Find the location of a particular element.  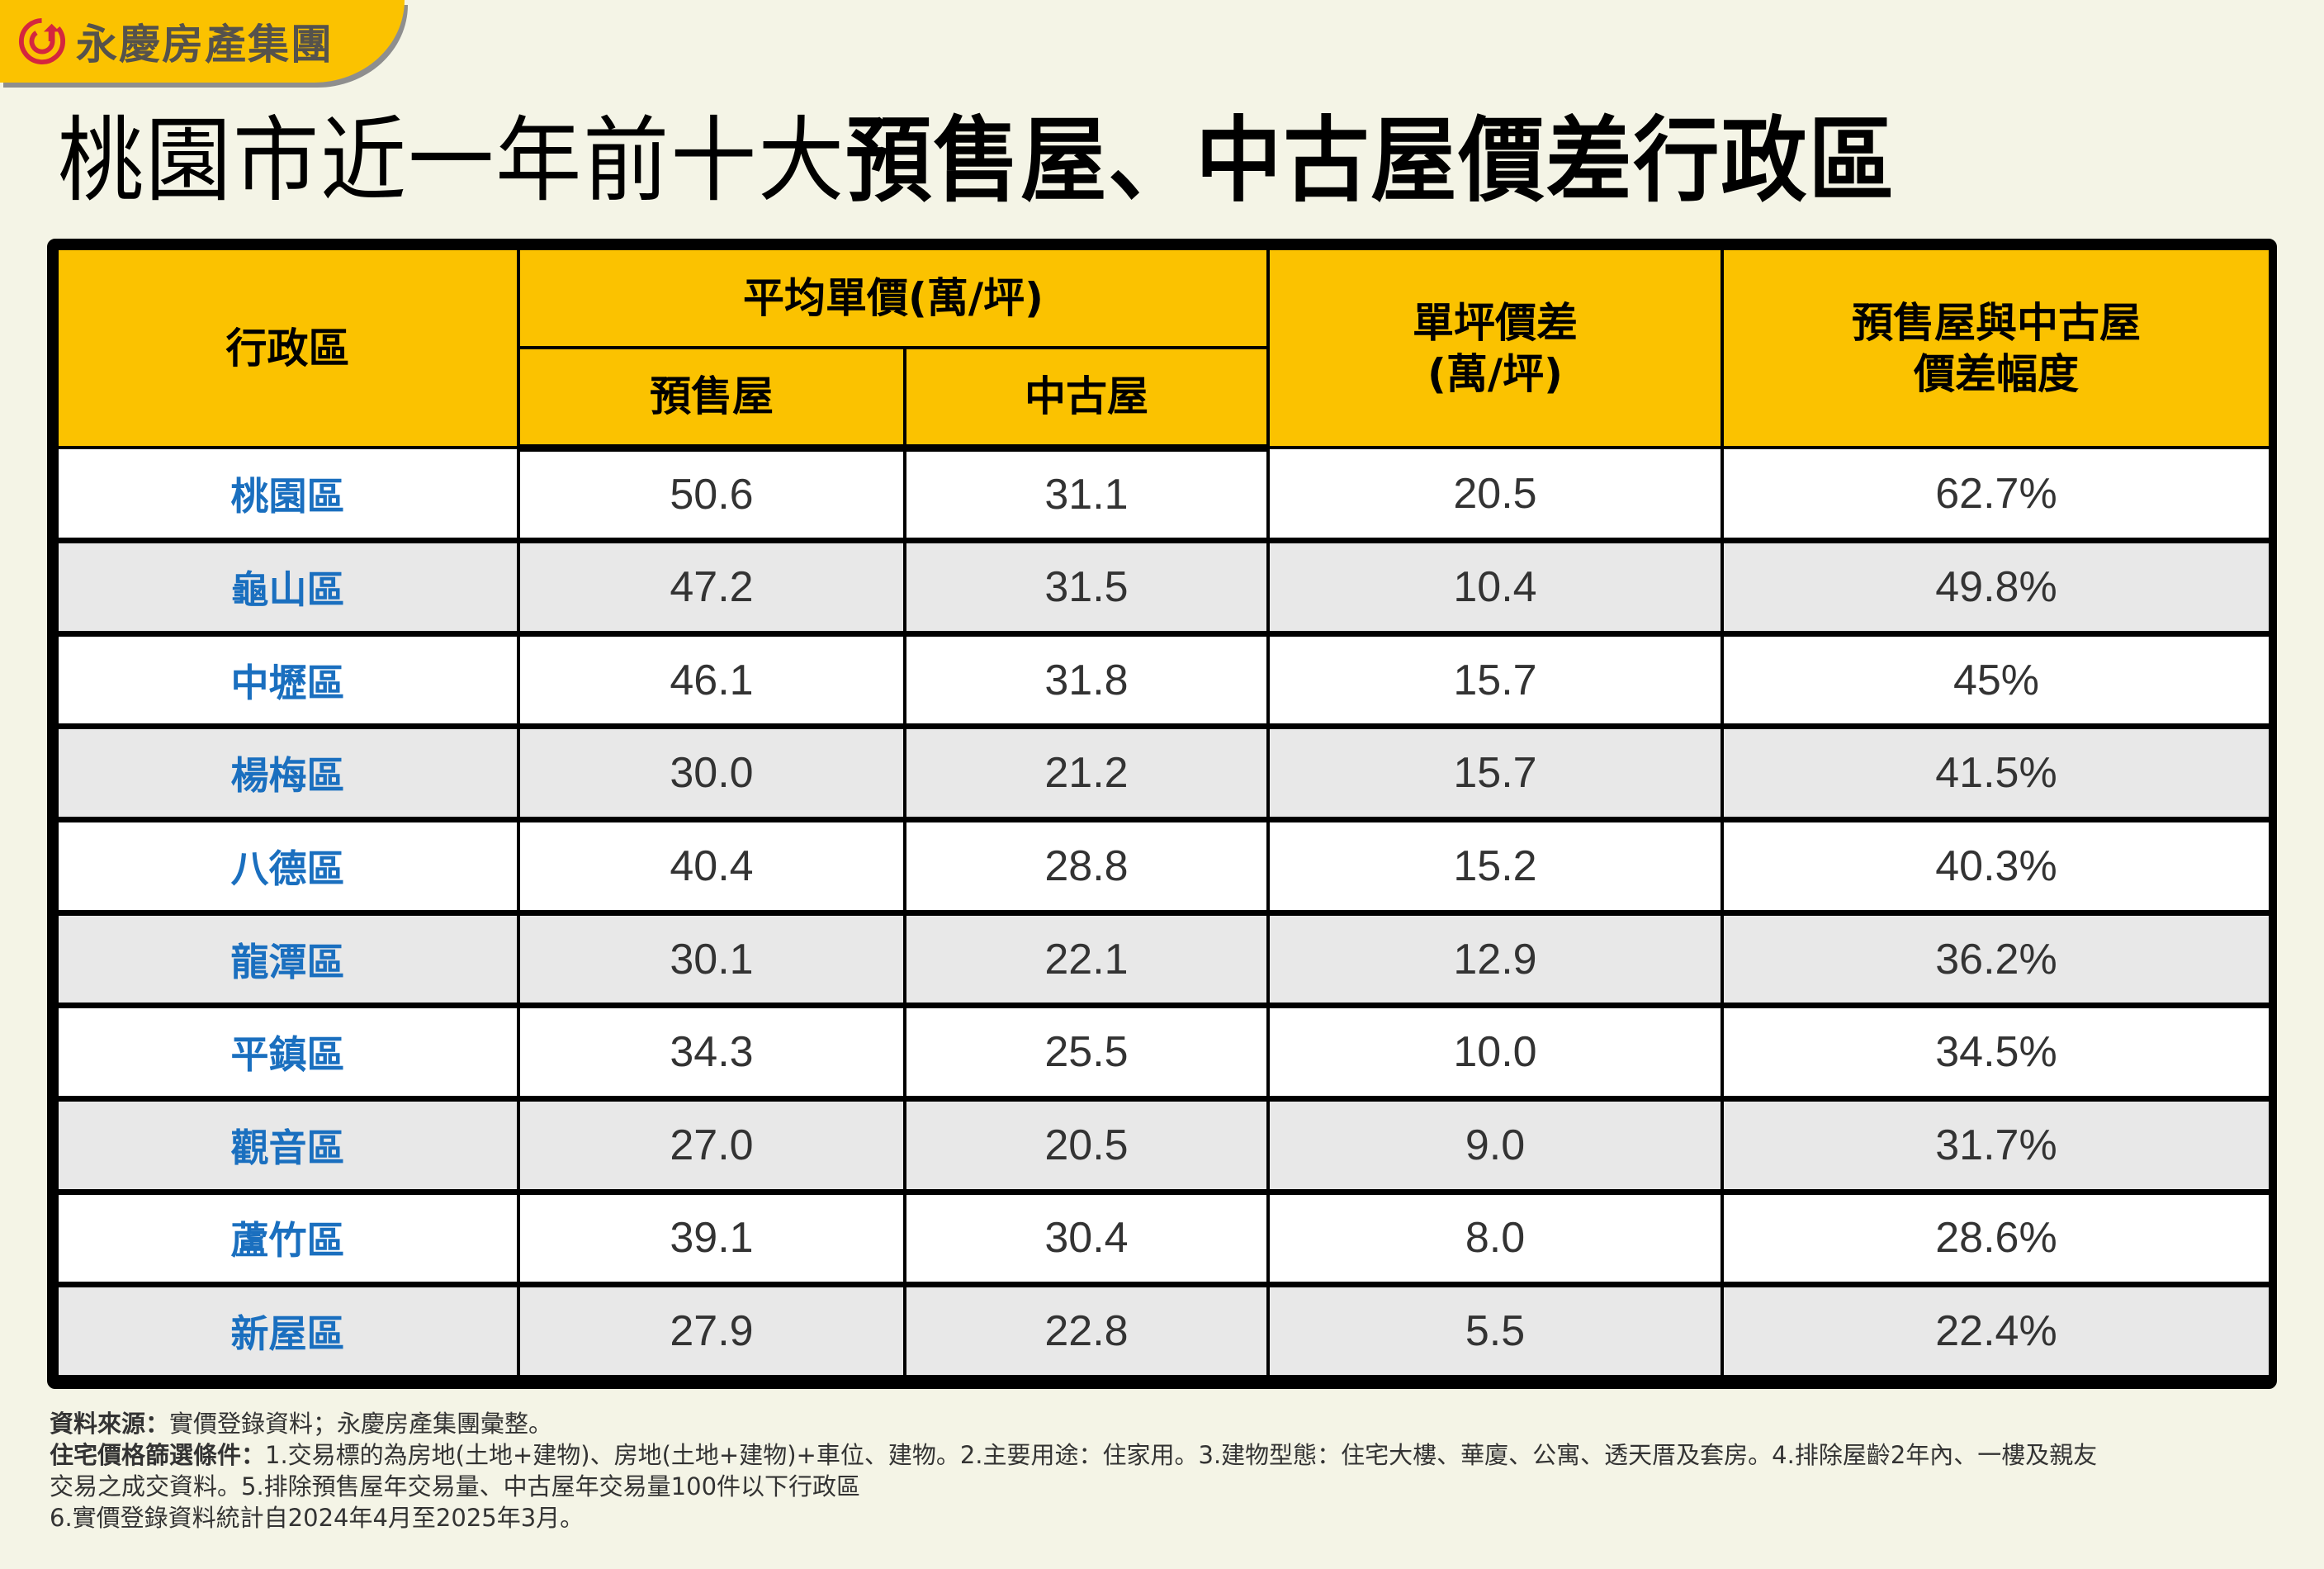

brand-name: 永慶房產集團 is located at coordinates (205, 45).